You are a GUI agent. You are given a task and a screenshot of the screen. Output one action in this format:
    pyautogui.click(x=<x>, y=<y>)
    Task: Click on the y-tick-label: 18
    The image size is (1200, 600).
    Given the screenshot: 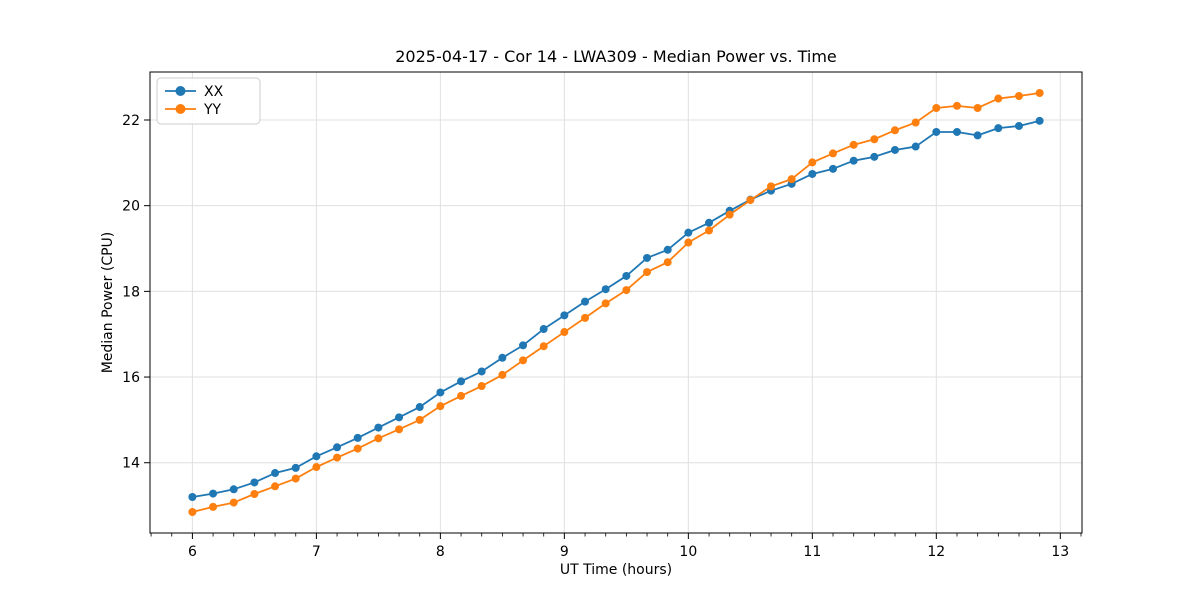 What is the action you would take?
    pyautogui.click(x=131, y=292)
    